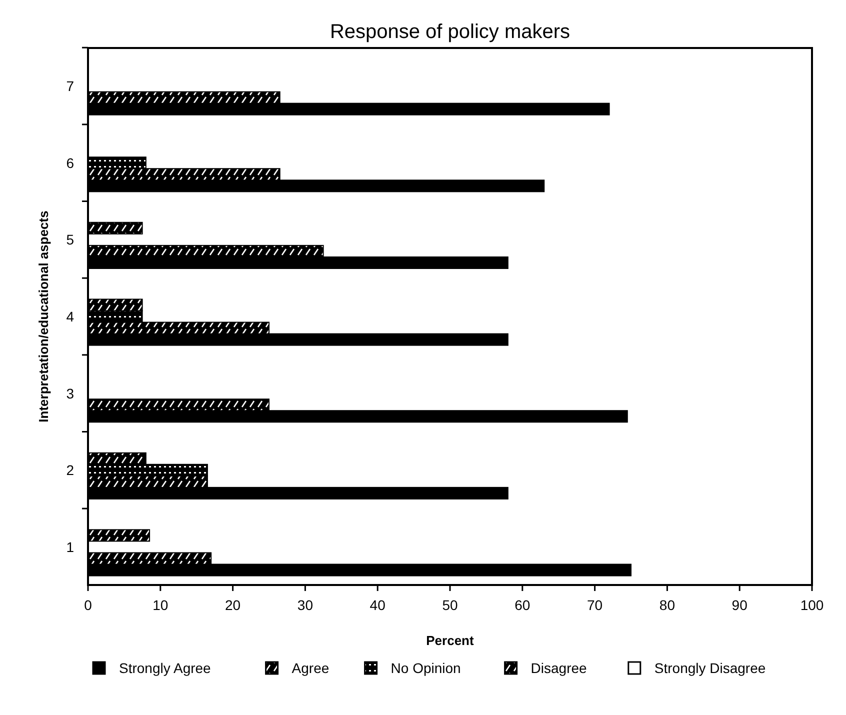 This screenshot has width=846, height=715. Describe the element at coordinates (70, 316) in the screenshot. I see `y-tick-label: 4` at that location.